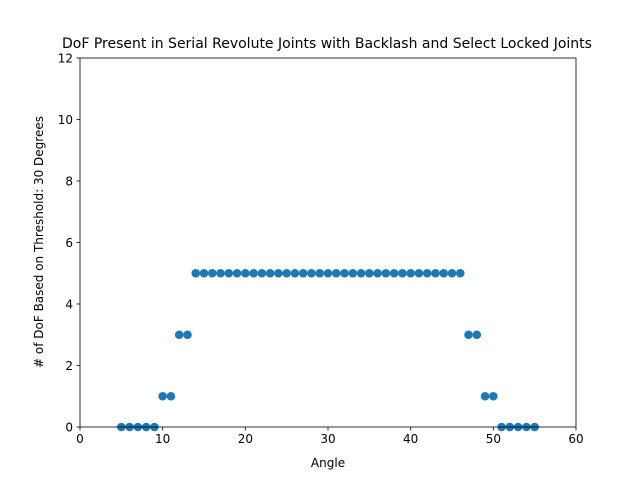 The height and width of the screenshot is (480, 640). I want to click on y-axis-label: # of DoF Based on Threshold: 30 Degrees, so click(39, 242).